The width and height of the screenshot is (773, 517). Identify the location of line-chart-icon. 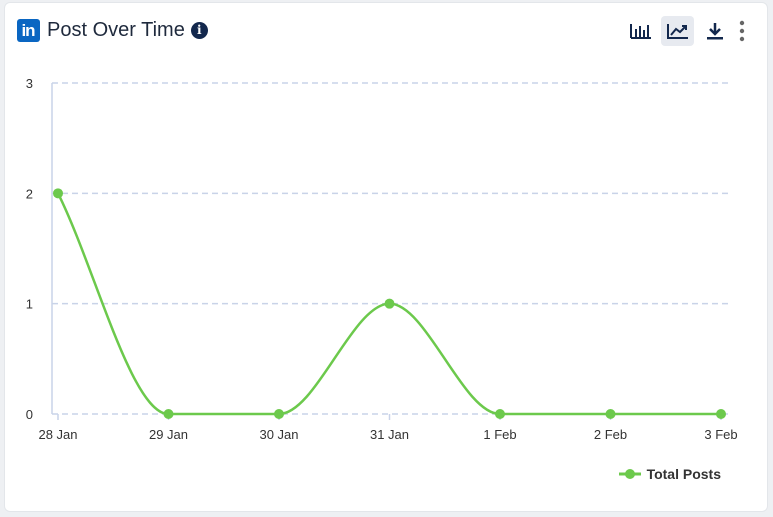
(677, 31).